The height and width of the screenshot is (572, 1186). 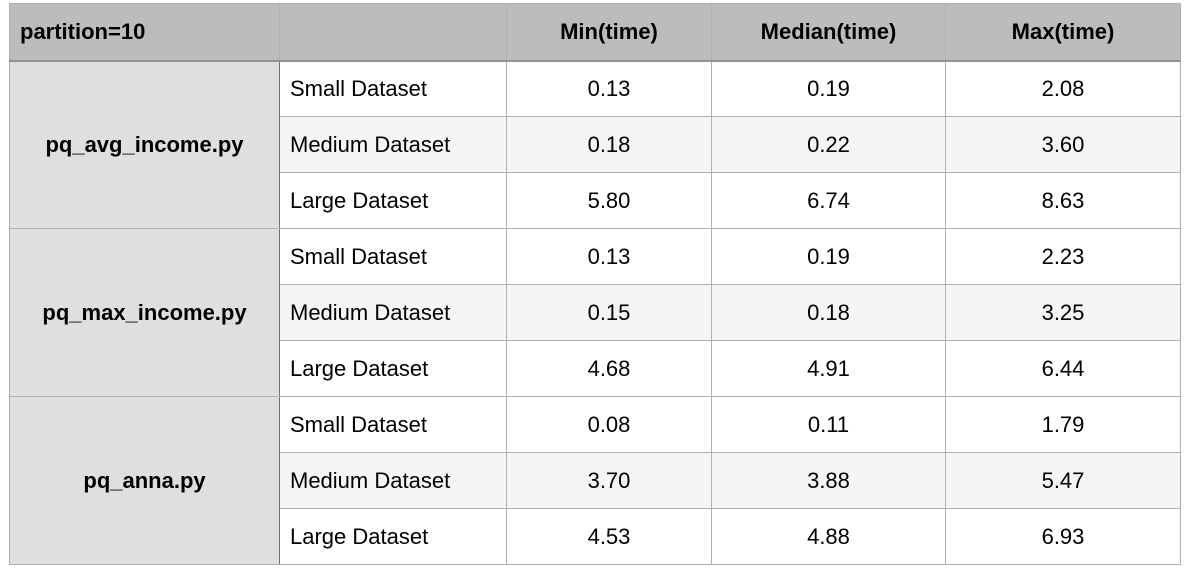 What do you see at coordinates (828, 312) in the screenshot?
I see `median-time-cell: 0.18` at bounding box center [828, 312].